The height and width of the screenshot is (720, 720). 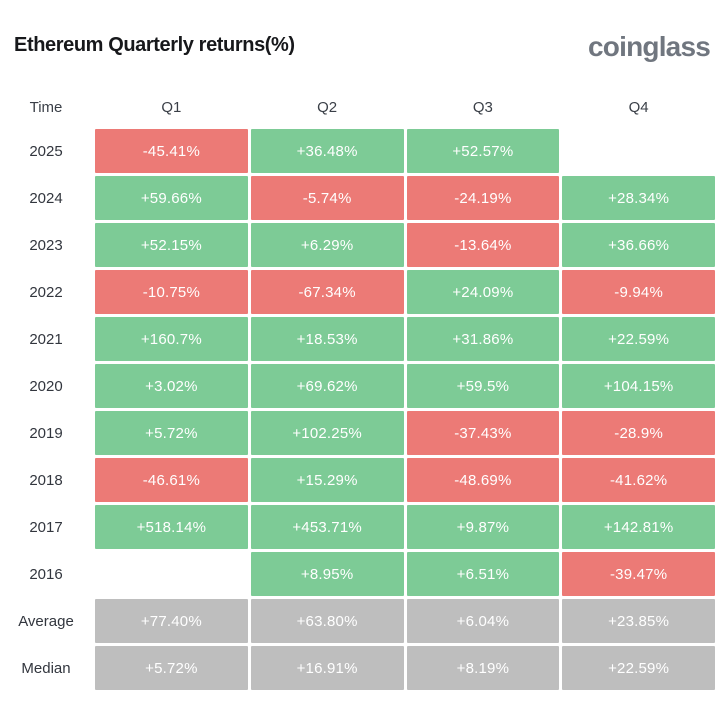 I want to click on row-label: 2022, so click(x=46, y=292).